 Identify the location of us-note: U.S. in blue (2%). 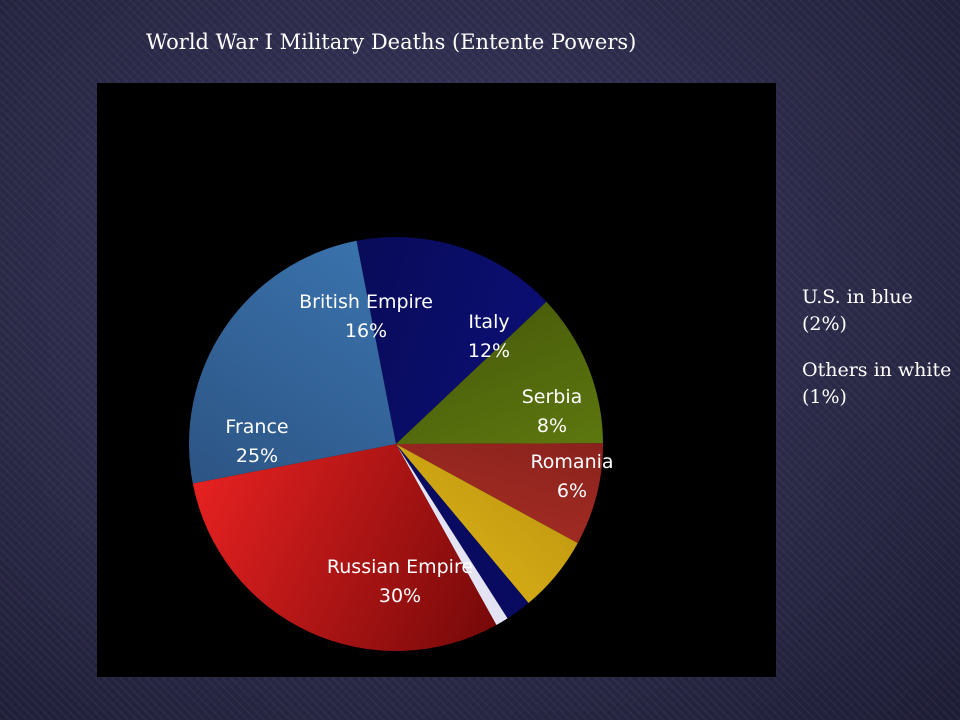
(857, 310).